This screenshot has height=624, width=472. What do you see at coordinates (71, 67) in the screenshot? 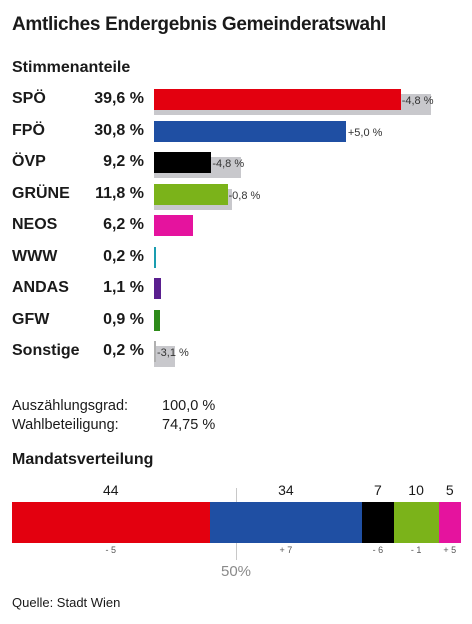
I see `votes-heading: Stimmenanteile` at bounding box center [71, 67].